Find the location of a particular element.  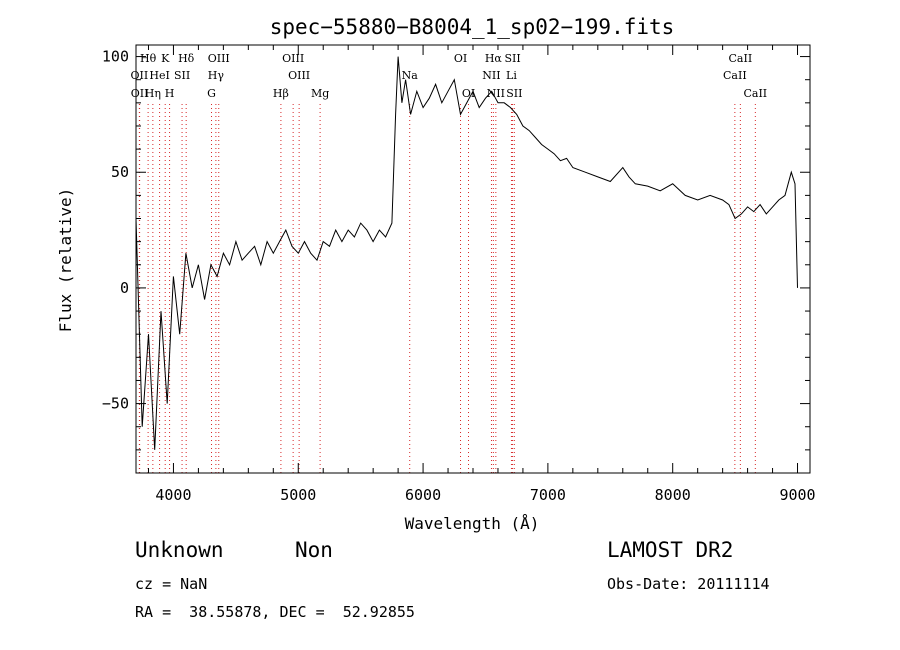

marker-label-7: SII is located at coordinates (182, 75).